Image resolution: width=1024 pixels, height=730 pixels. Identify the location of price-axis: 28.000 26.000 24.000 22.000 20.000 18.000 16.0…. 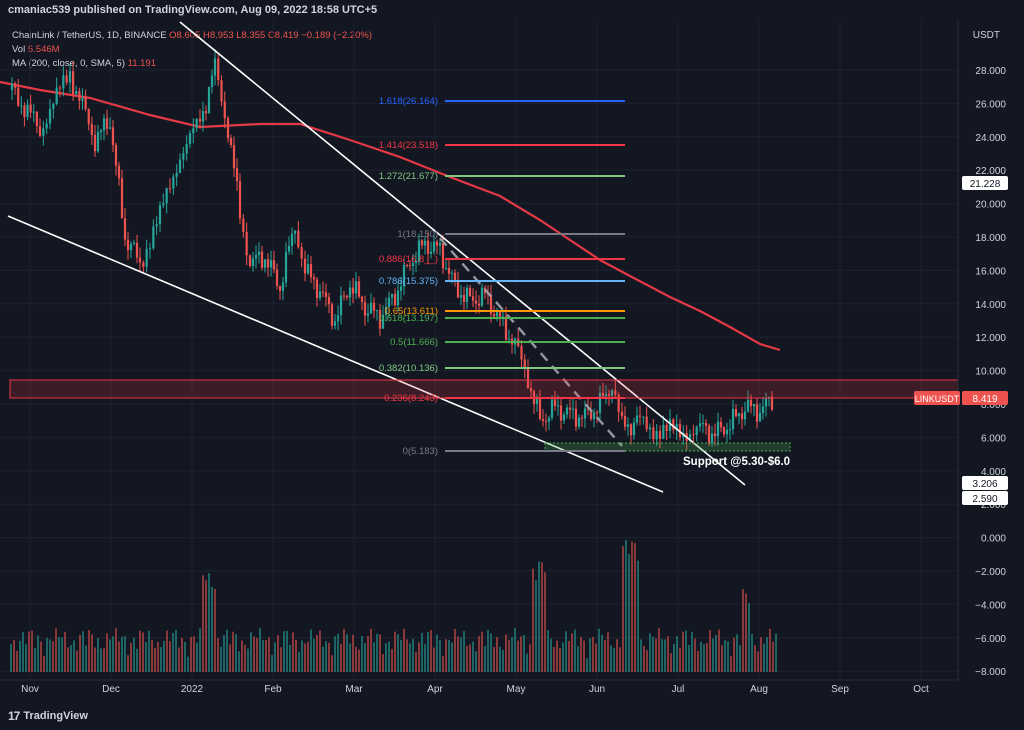
(961, 350).